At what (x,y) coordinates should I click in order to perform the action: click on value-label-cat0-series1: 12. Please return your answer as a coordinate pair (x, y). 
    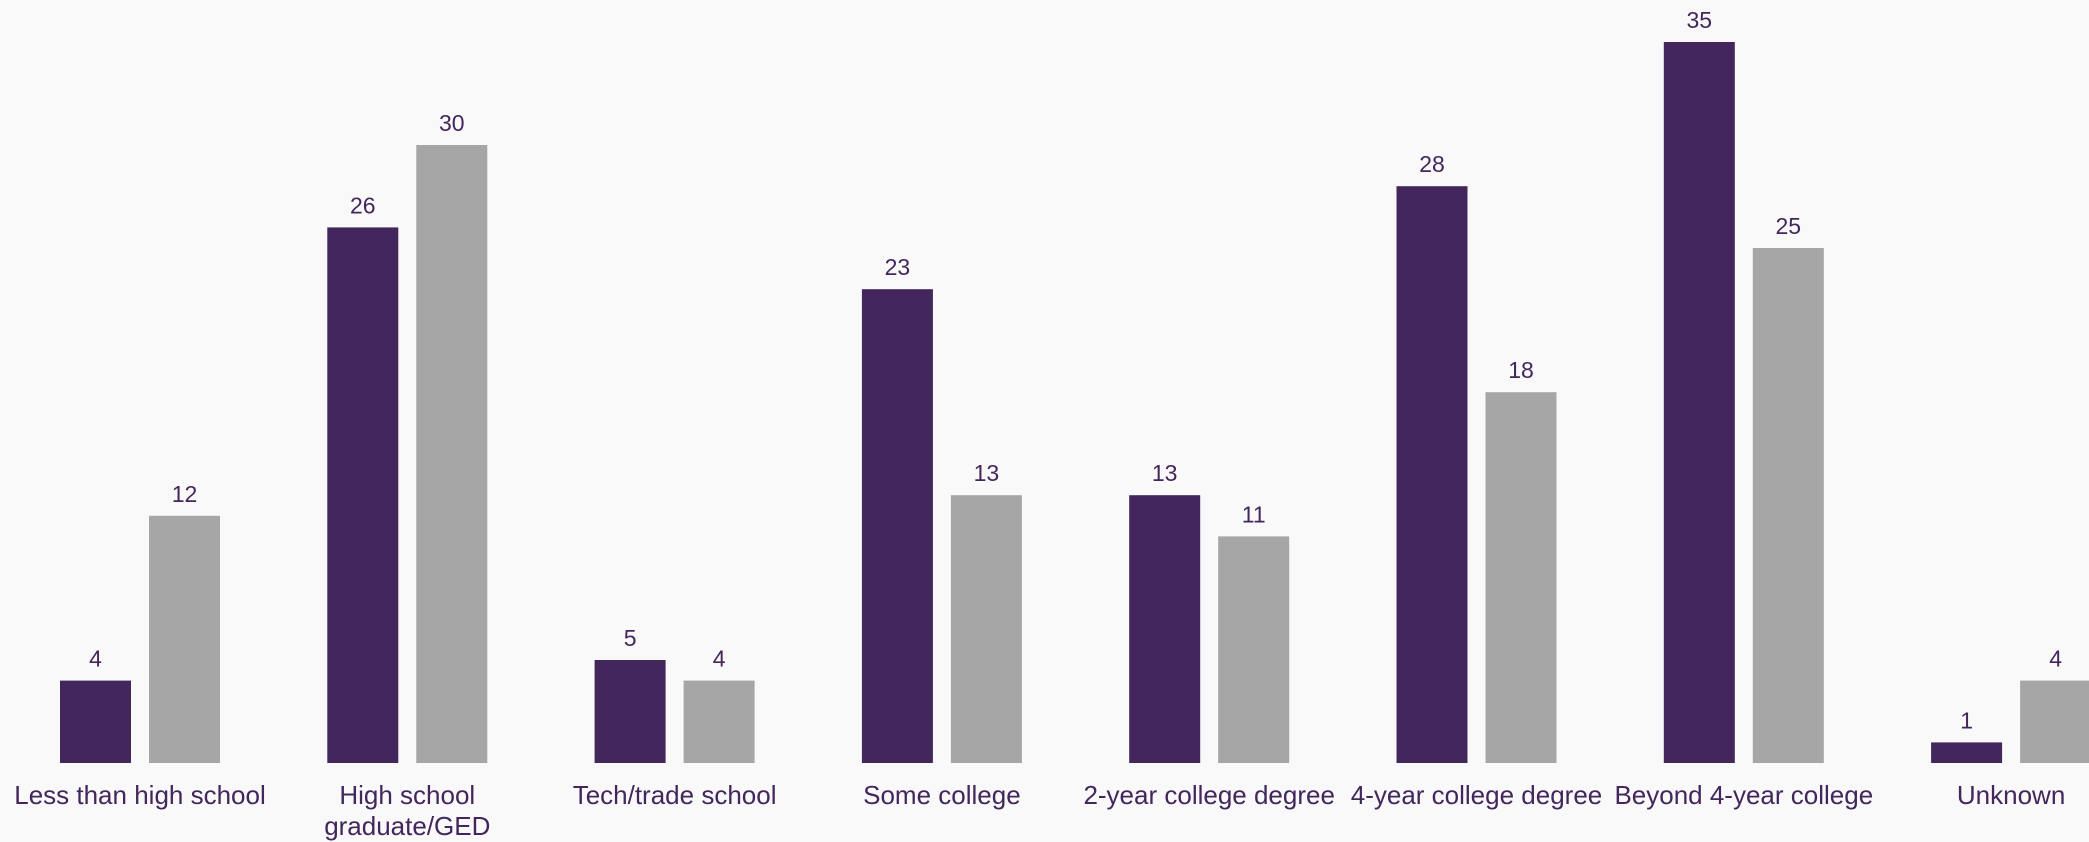
    Looking at the image, I should click on (185, 494).